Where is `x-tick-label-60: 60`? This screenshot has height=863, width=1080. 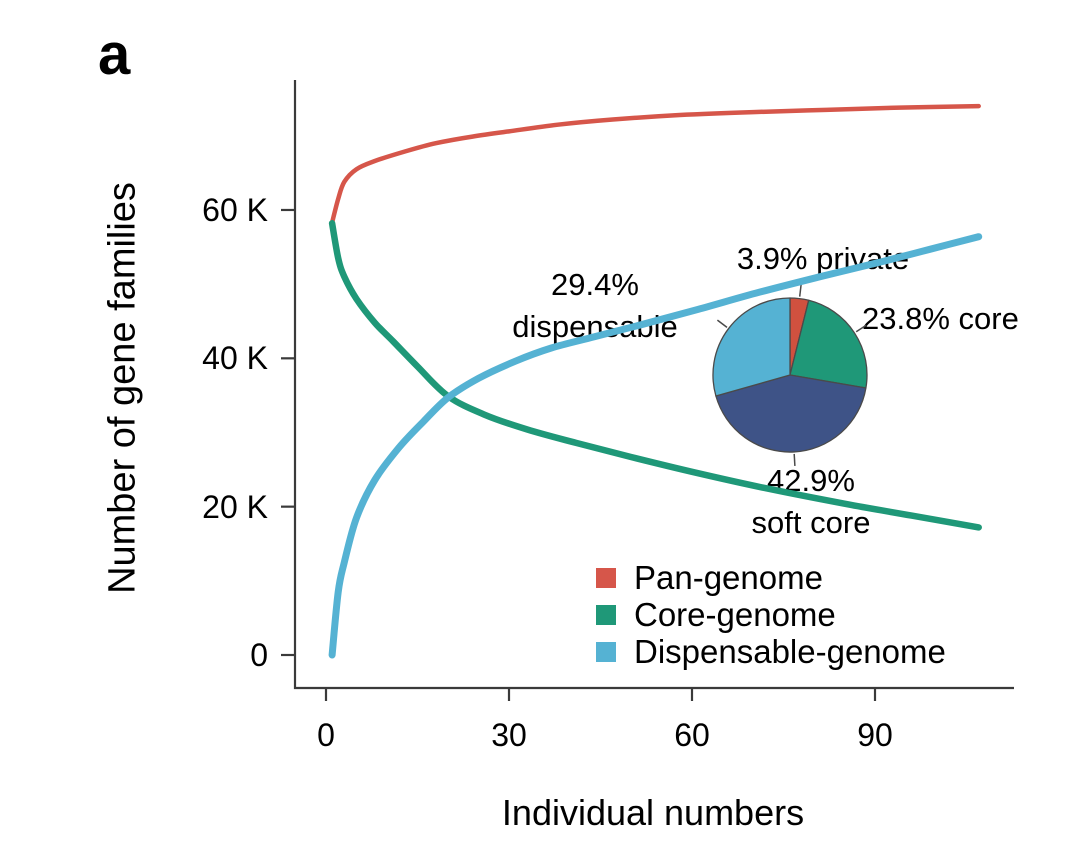
x-tick-label-60: 60 is located at coordinates (692, 735).